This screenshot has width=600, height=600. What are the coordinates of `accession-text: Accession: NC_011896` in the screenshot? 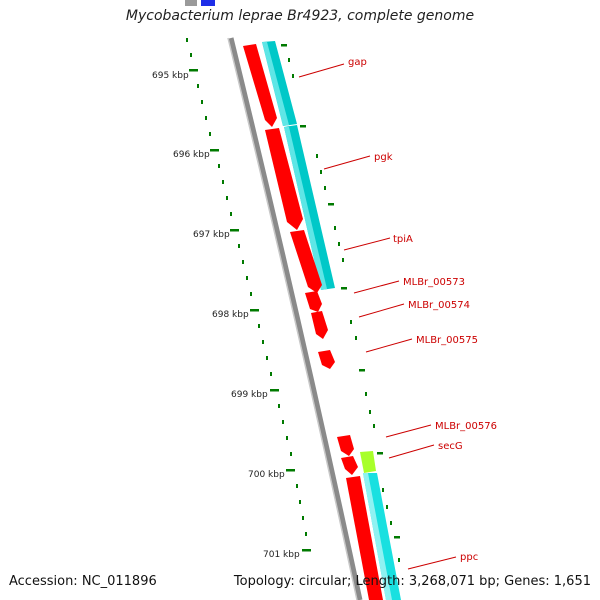 It's located at (83, 581).